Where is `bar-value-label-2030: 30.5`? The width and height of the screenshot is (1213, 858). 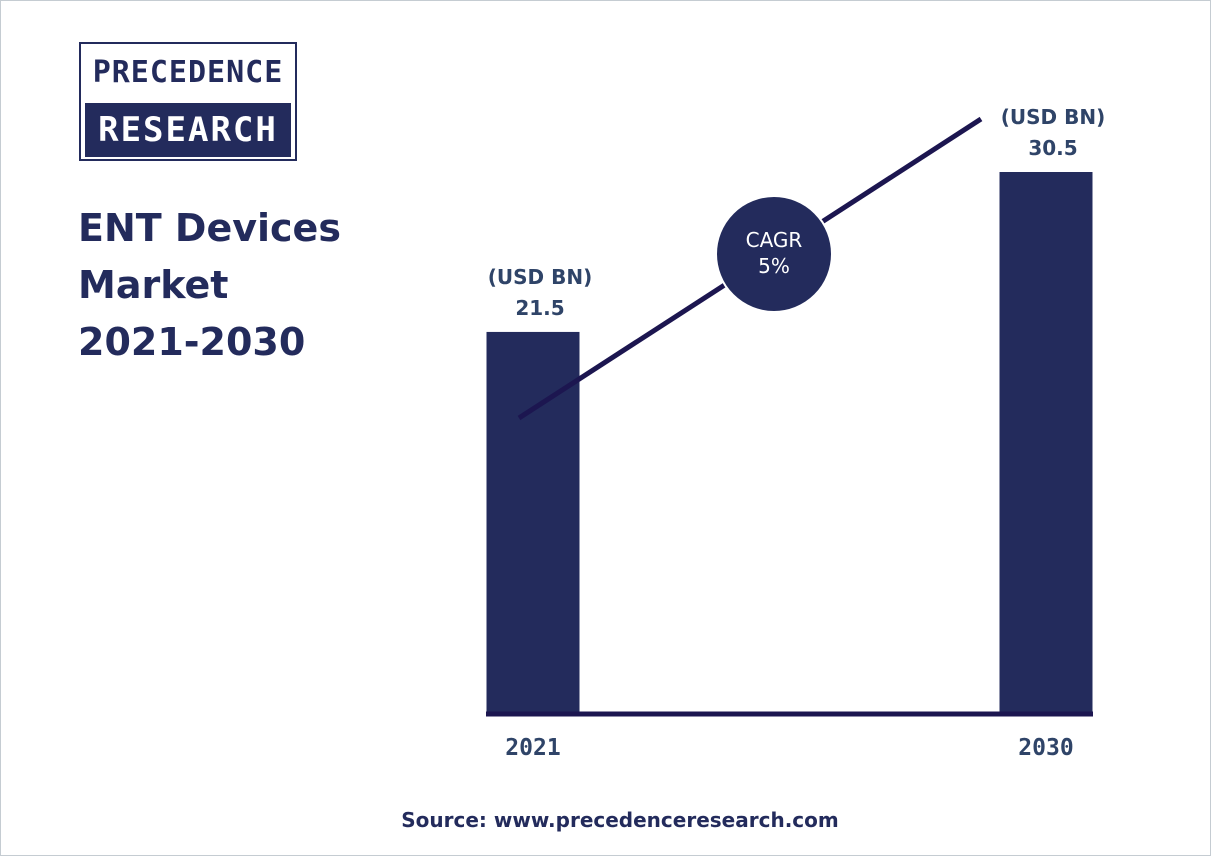
bar-value-label-2030: 30.5 is located at coordinates (1052, 148).